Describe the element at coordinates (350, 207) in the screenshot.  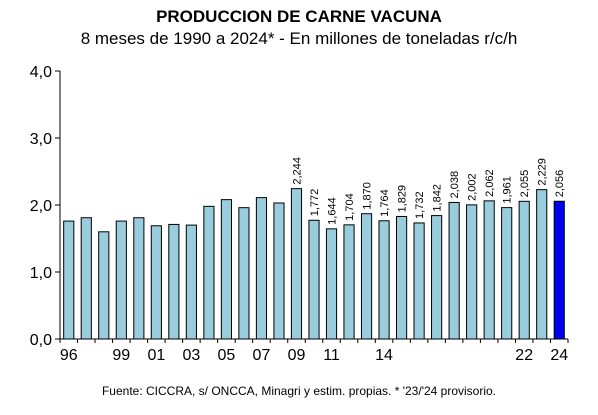
I see `data-label: 1,704` at that location.